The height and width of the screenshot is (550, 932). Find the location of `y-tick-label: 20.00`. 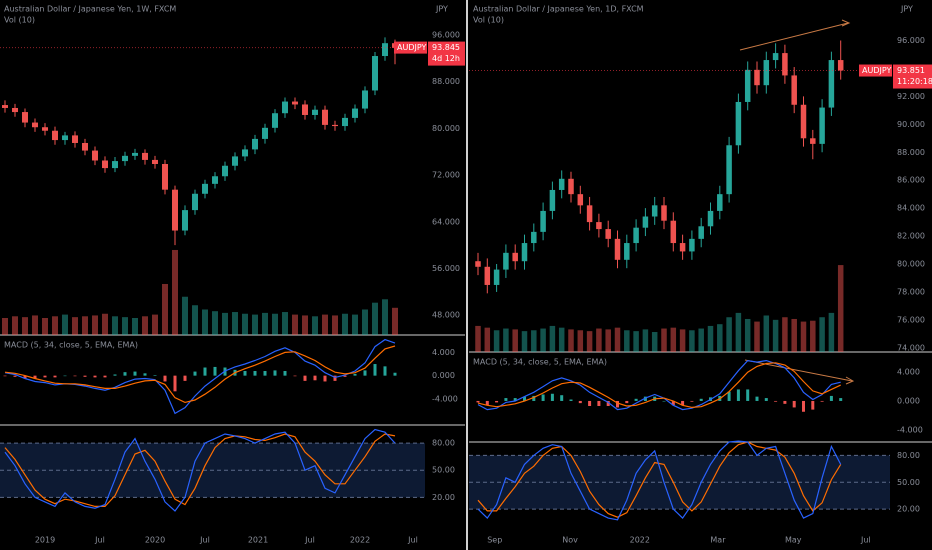

y-tick-label: 20.00 is located at coordinates (908, 509).